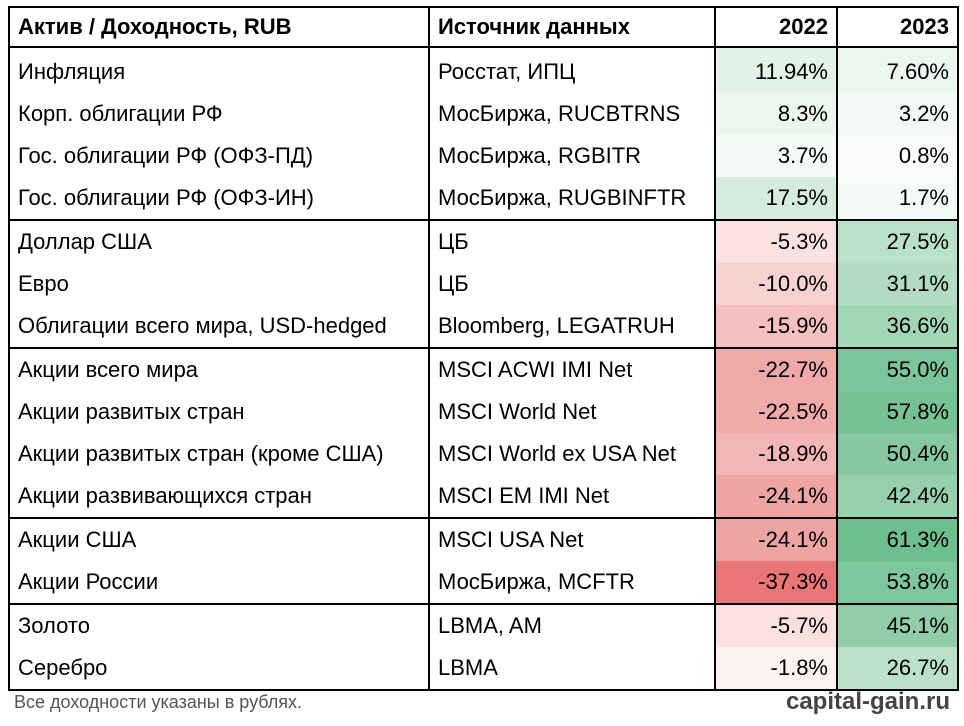 The width and height of the screenshot is (964, 726). Describe the element at coordinates (897, 27) in the screenshot. I see `header-2023: 2023` at that location.